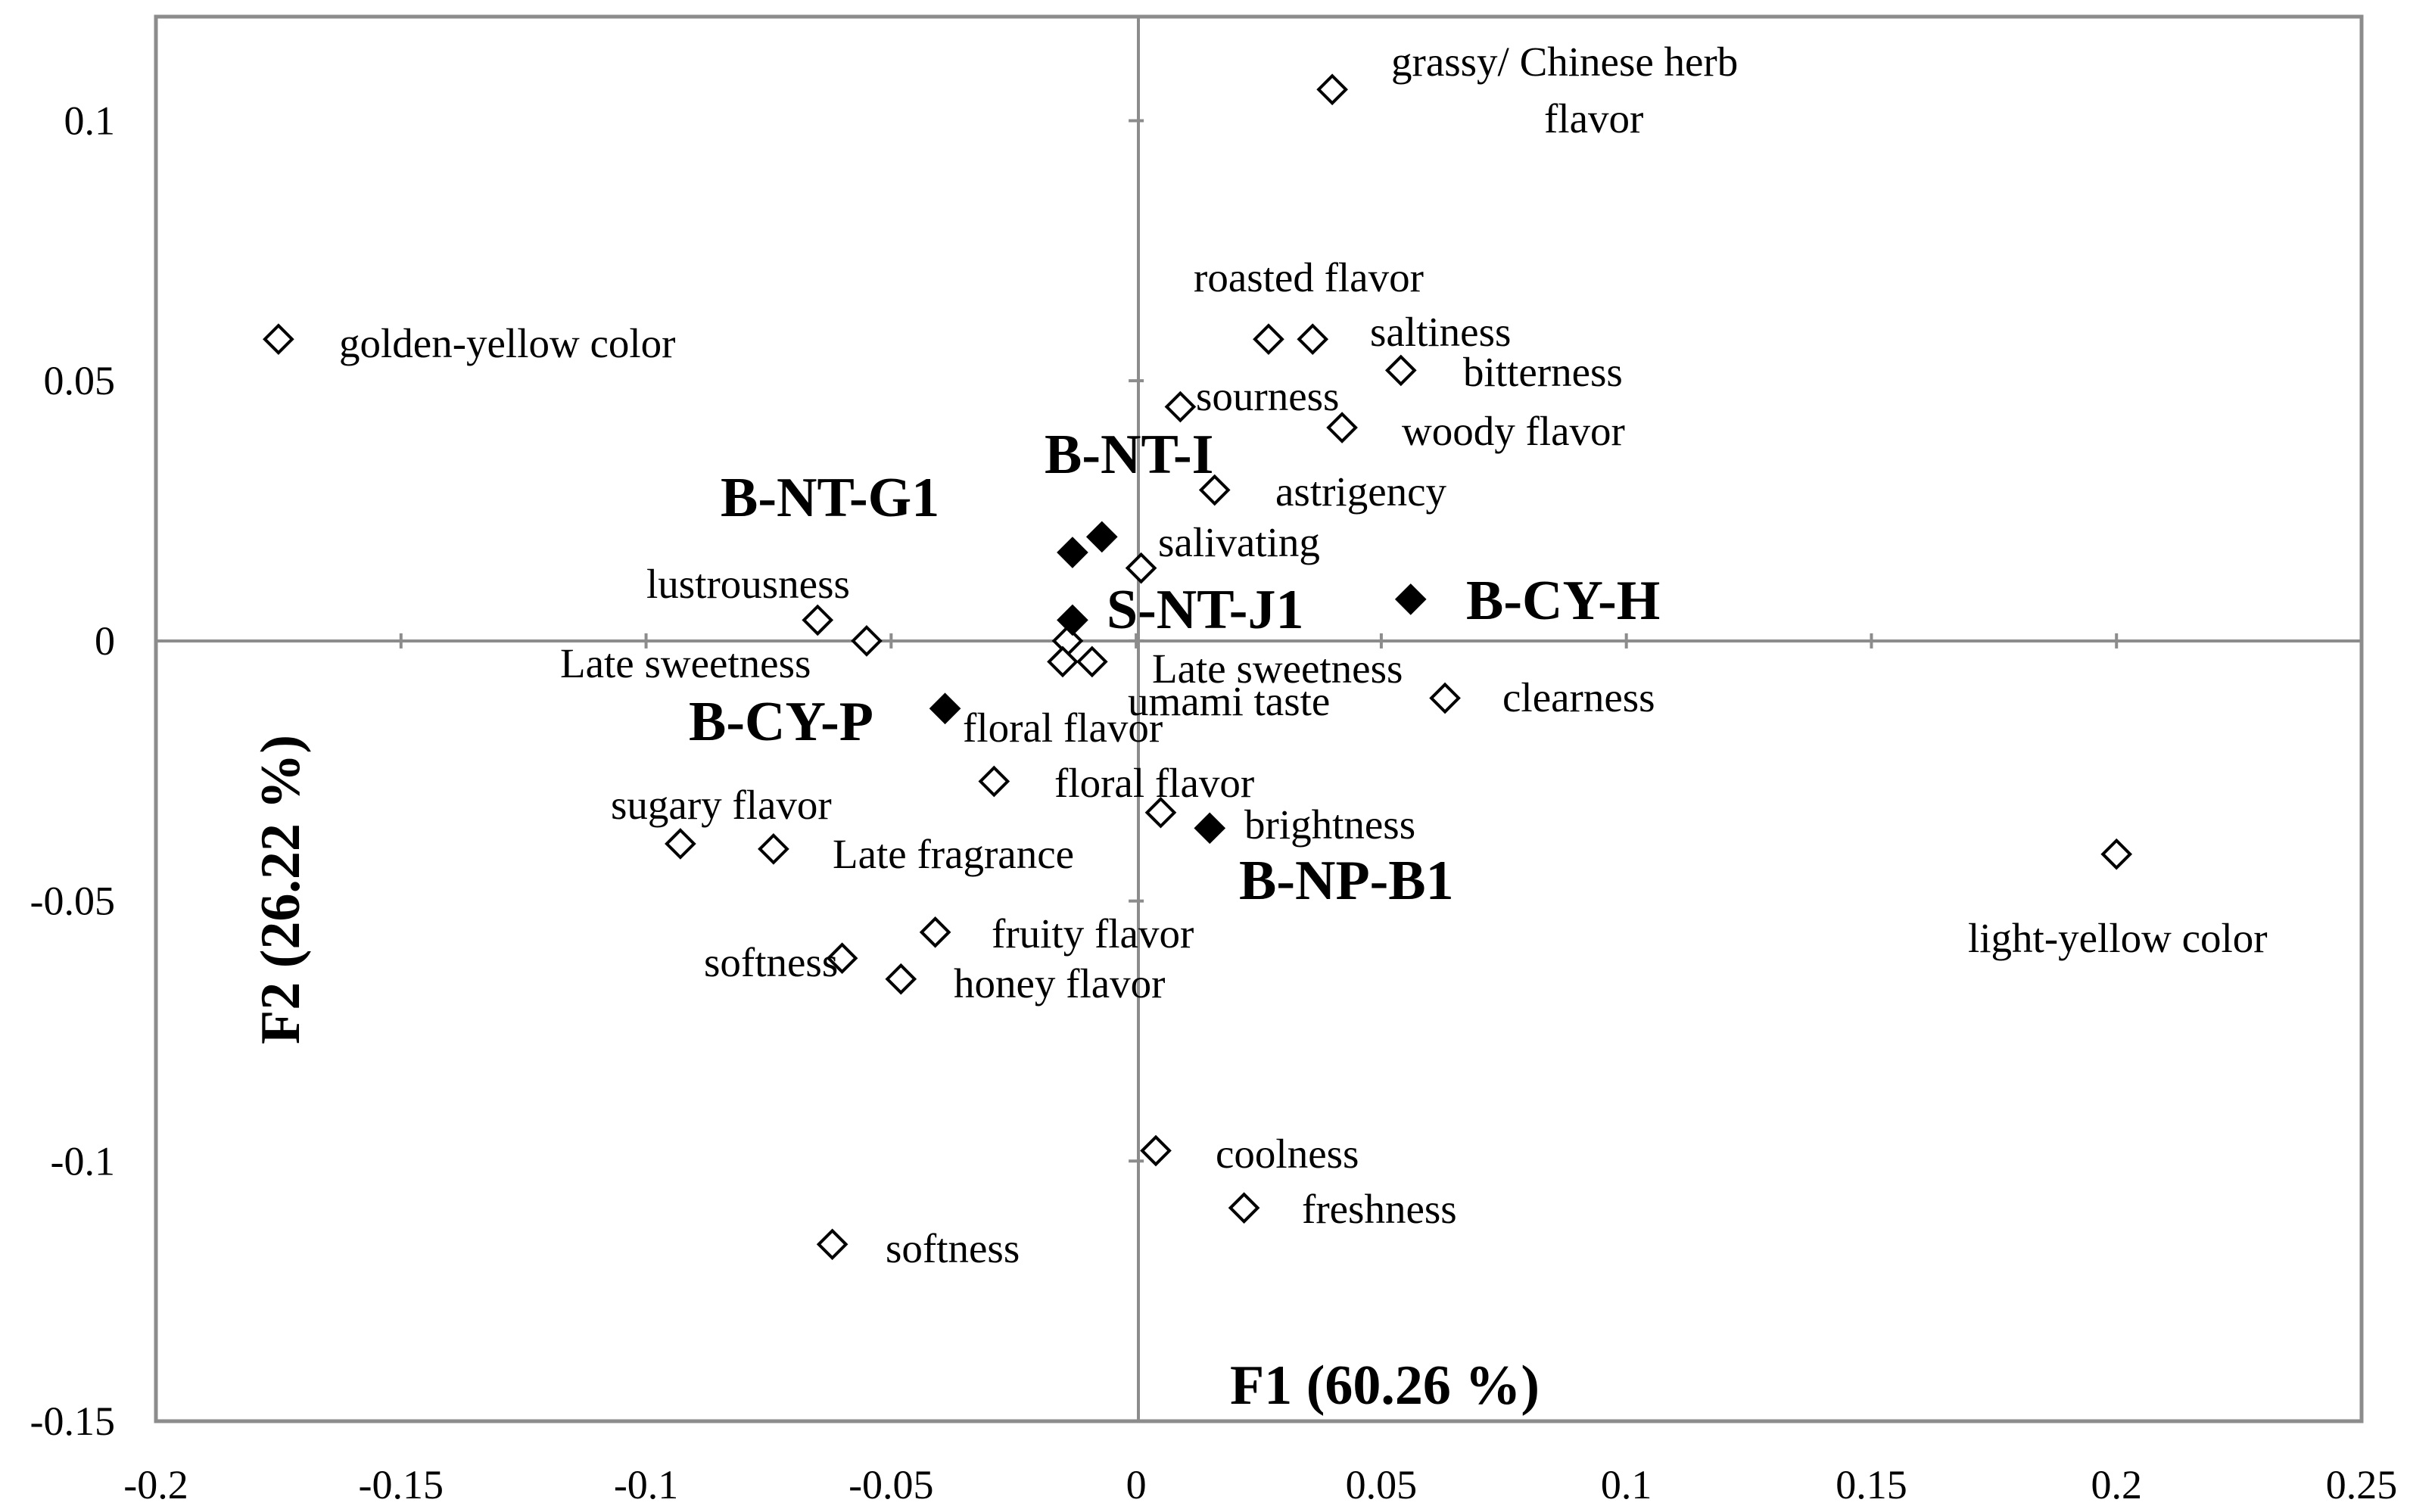 This screenshot has width=2410, height=1512. What do you see at coordinates (1060, 983) in the screenshot?
I see `attribute-label: honey flavor` at bounding box center [1060, 983].